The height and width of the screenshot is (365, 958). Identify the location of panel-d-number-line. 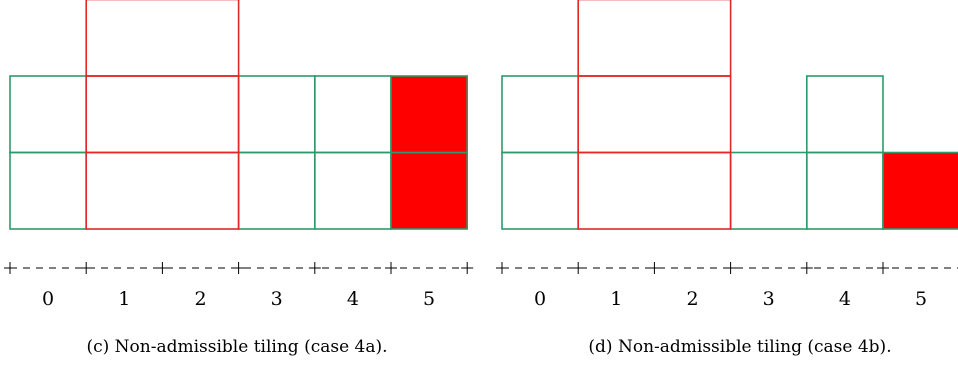
(727, 268).